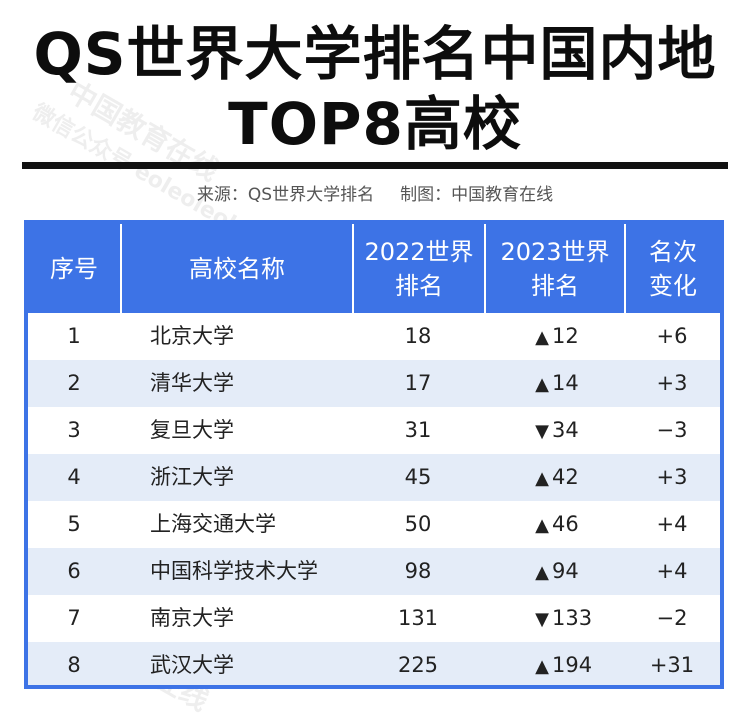  What do you see at coordinates (418, 571) in the screenshot?
I see `cell-2022-rank: 98` at bounding box center [418, 571].